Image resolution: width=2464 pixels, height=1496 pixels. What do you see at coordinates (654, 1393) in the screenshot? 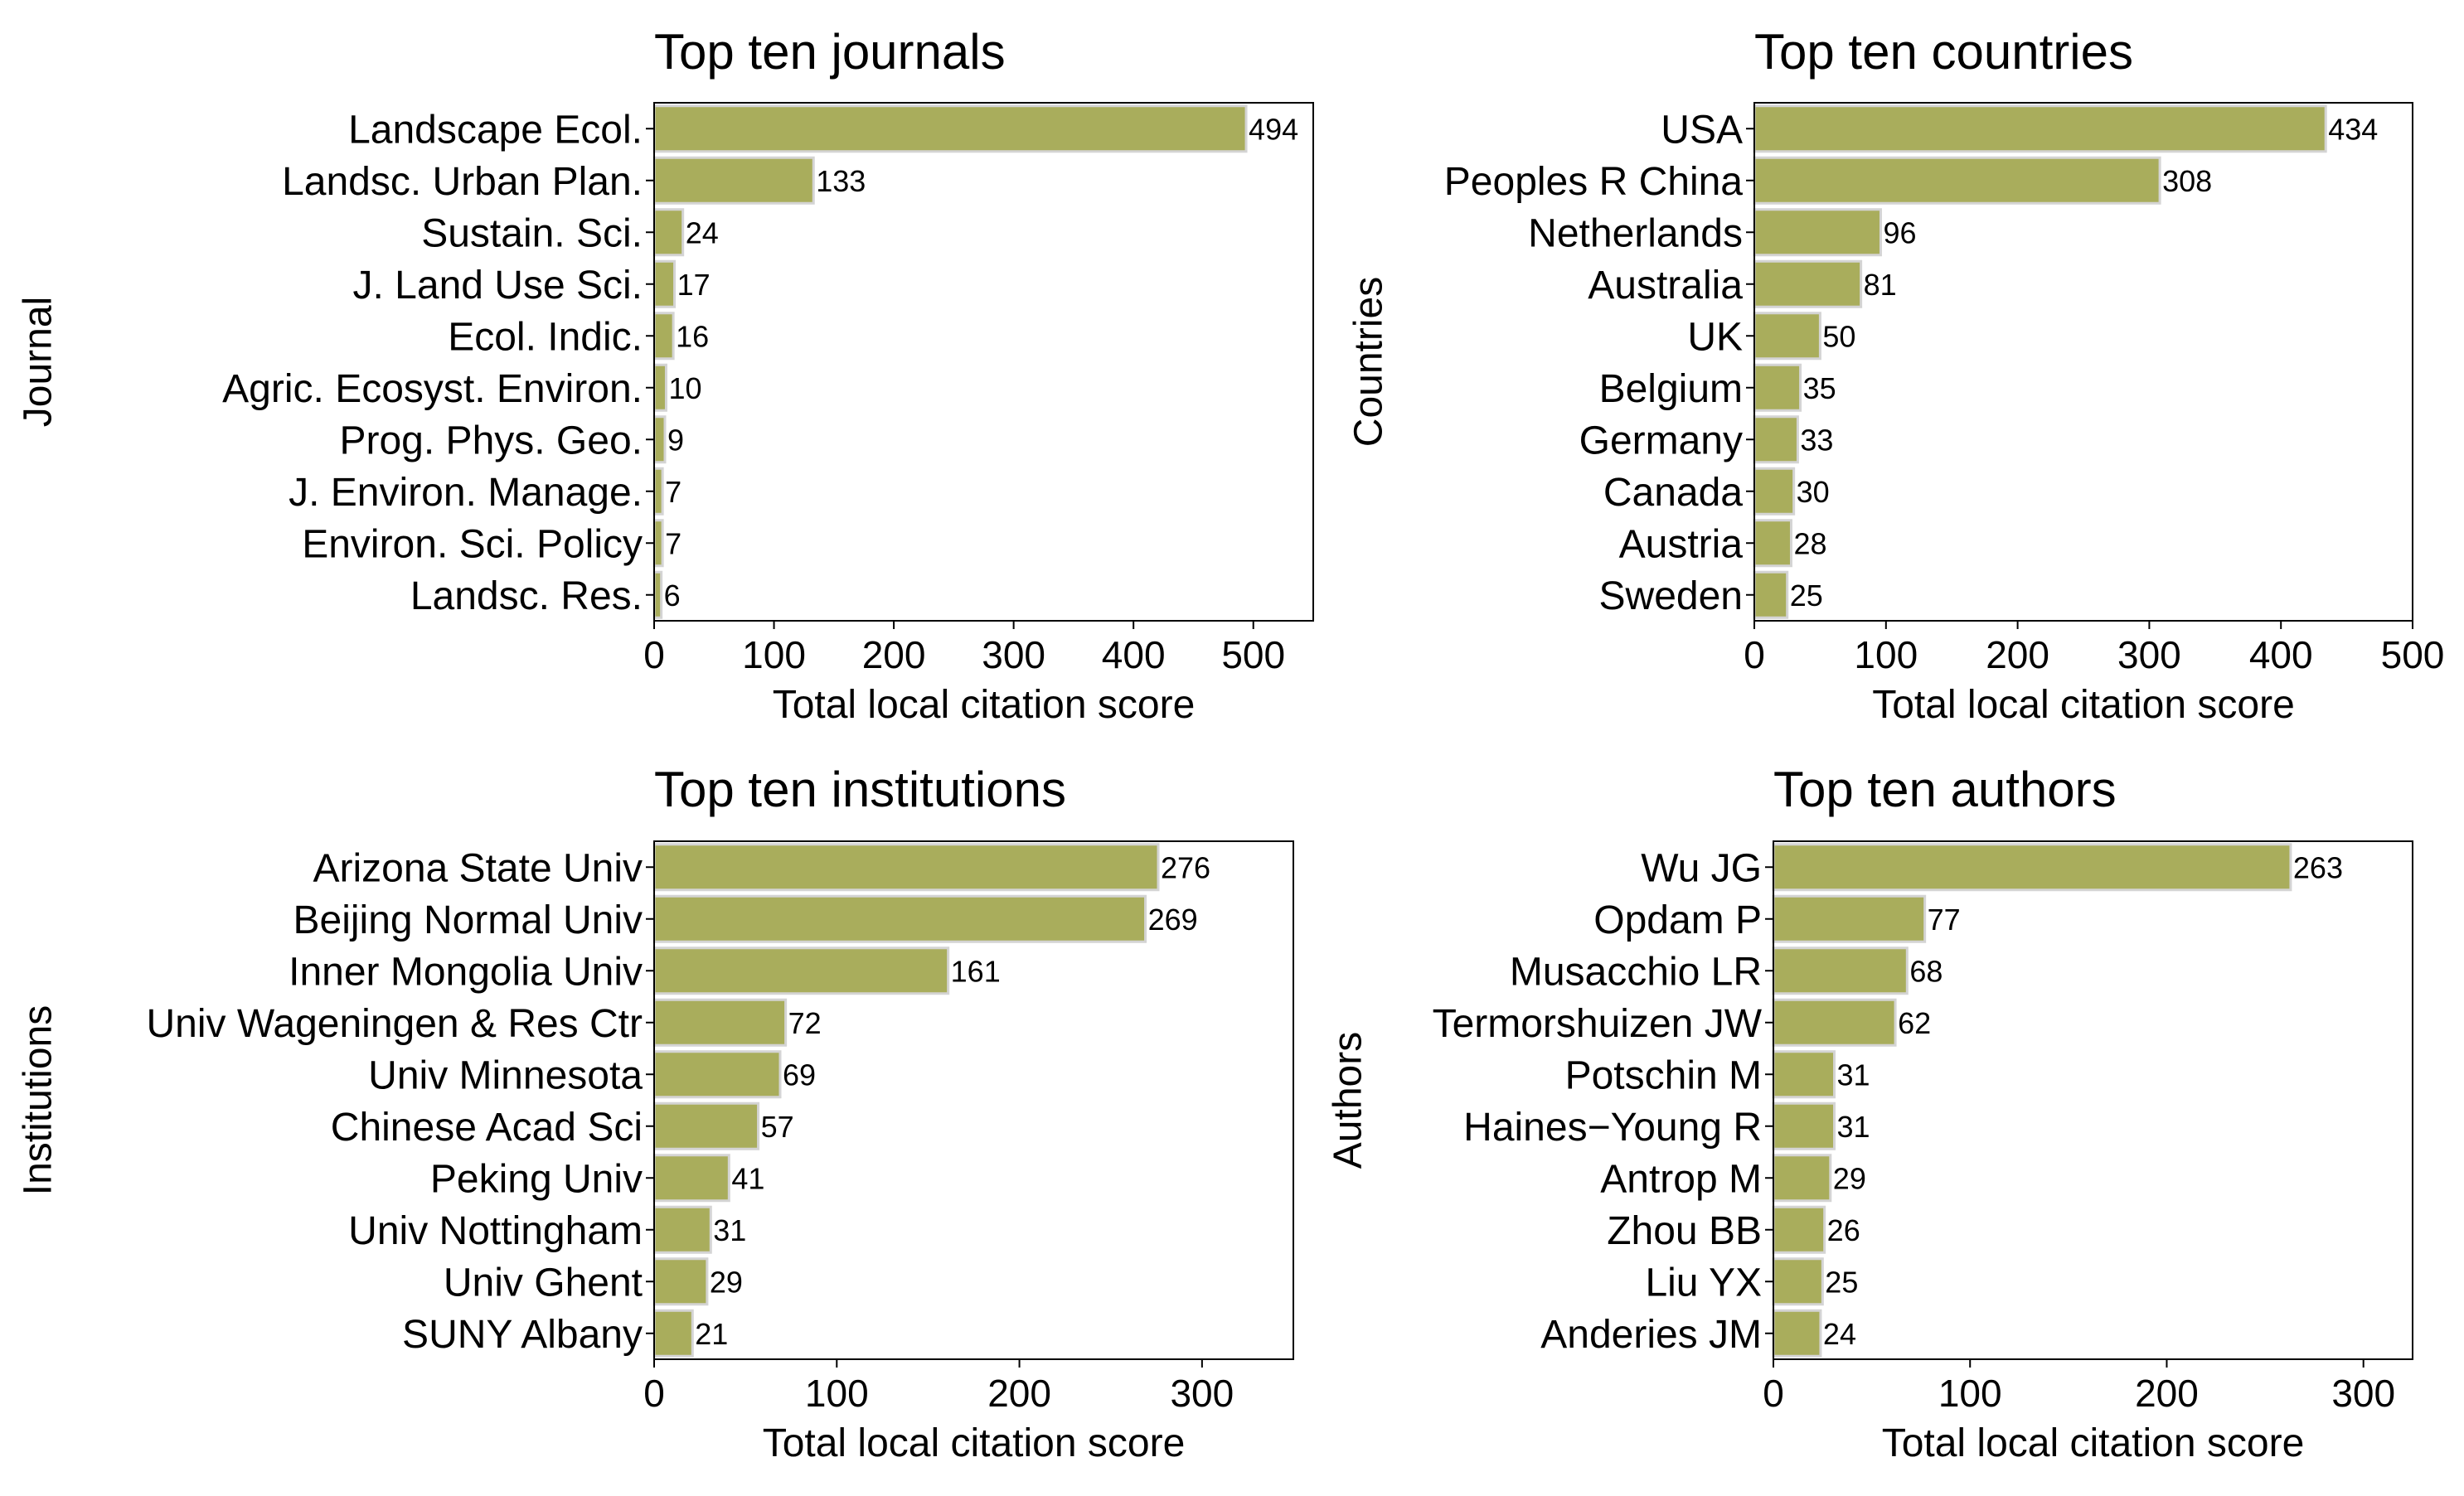
I see `panel-institutions-x-tick-label: 0` at bounding box center [654, 1393].